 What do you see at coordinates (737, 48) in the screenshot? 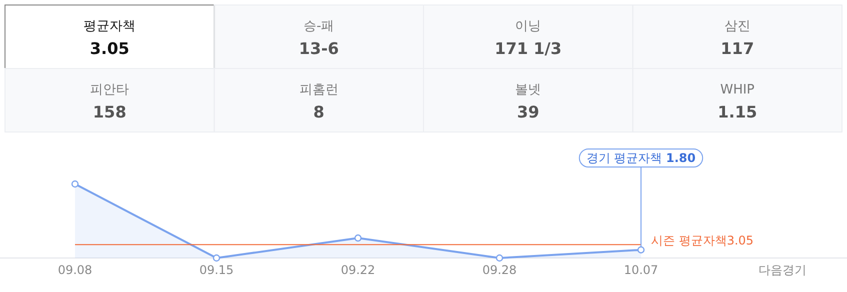
I see `text: 117` at bounding box center [737, 48].